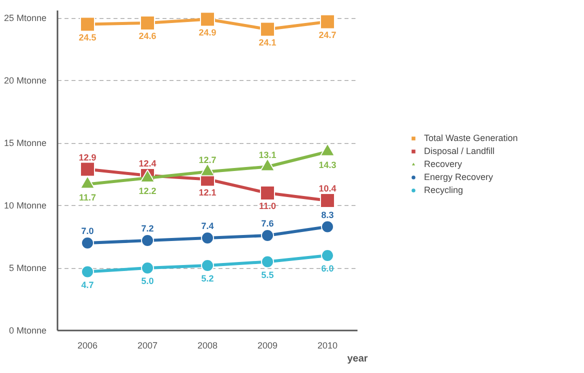 This screenshot has height=373, width=584. What do you see at coordinates (267, 42) in the screenshot?
I see `data-label: 24.1` at bounding box center [267, 42].